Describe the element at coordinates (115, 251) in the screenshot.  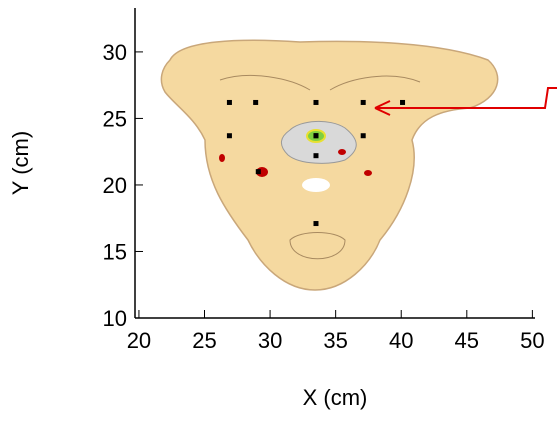
I see `y-tick-label: 15` at that location.